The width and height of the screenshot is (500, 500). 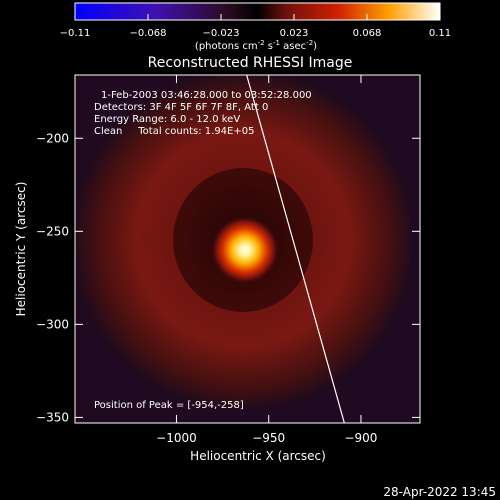 What do you see at coordinates (220, 33) in the screenshot?
I see `colorbar-tick-label: −0.023` at bounding box center [220, 33].